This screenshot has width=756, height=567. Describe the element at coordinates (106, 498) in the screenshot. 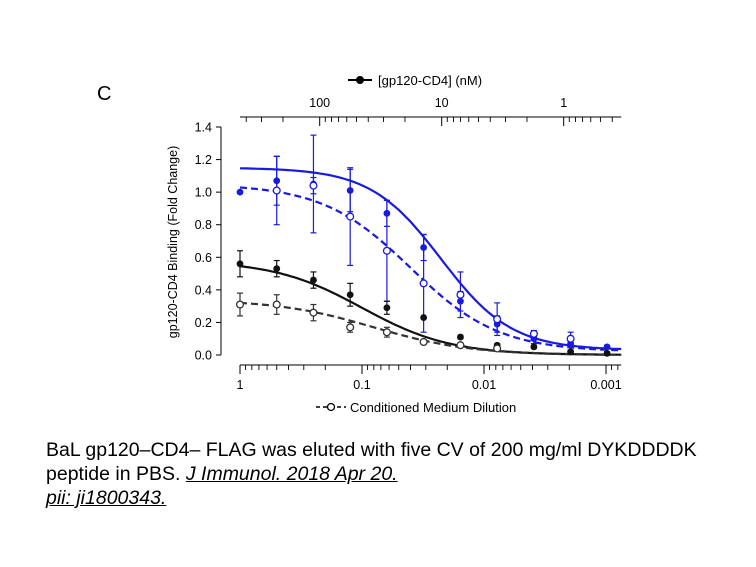

I see `citation-id-link: pii: ji1800343.` at that location.